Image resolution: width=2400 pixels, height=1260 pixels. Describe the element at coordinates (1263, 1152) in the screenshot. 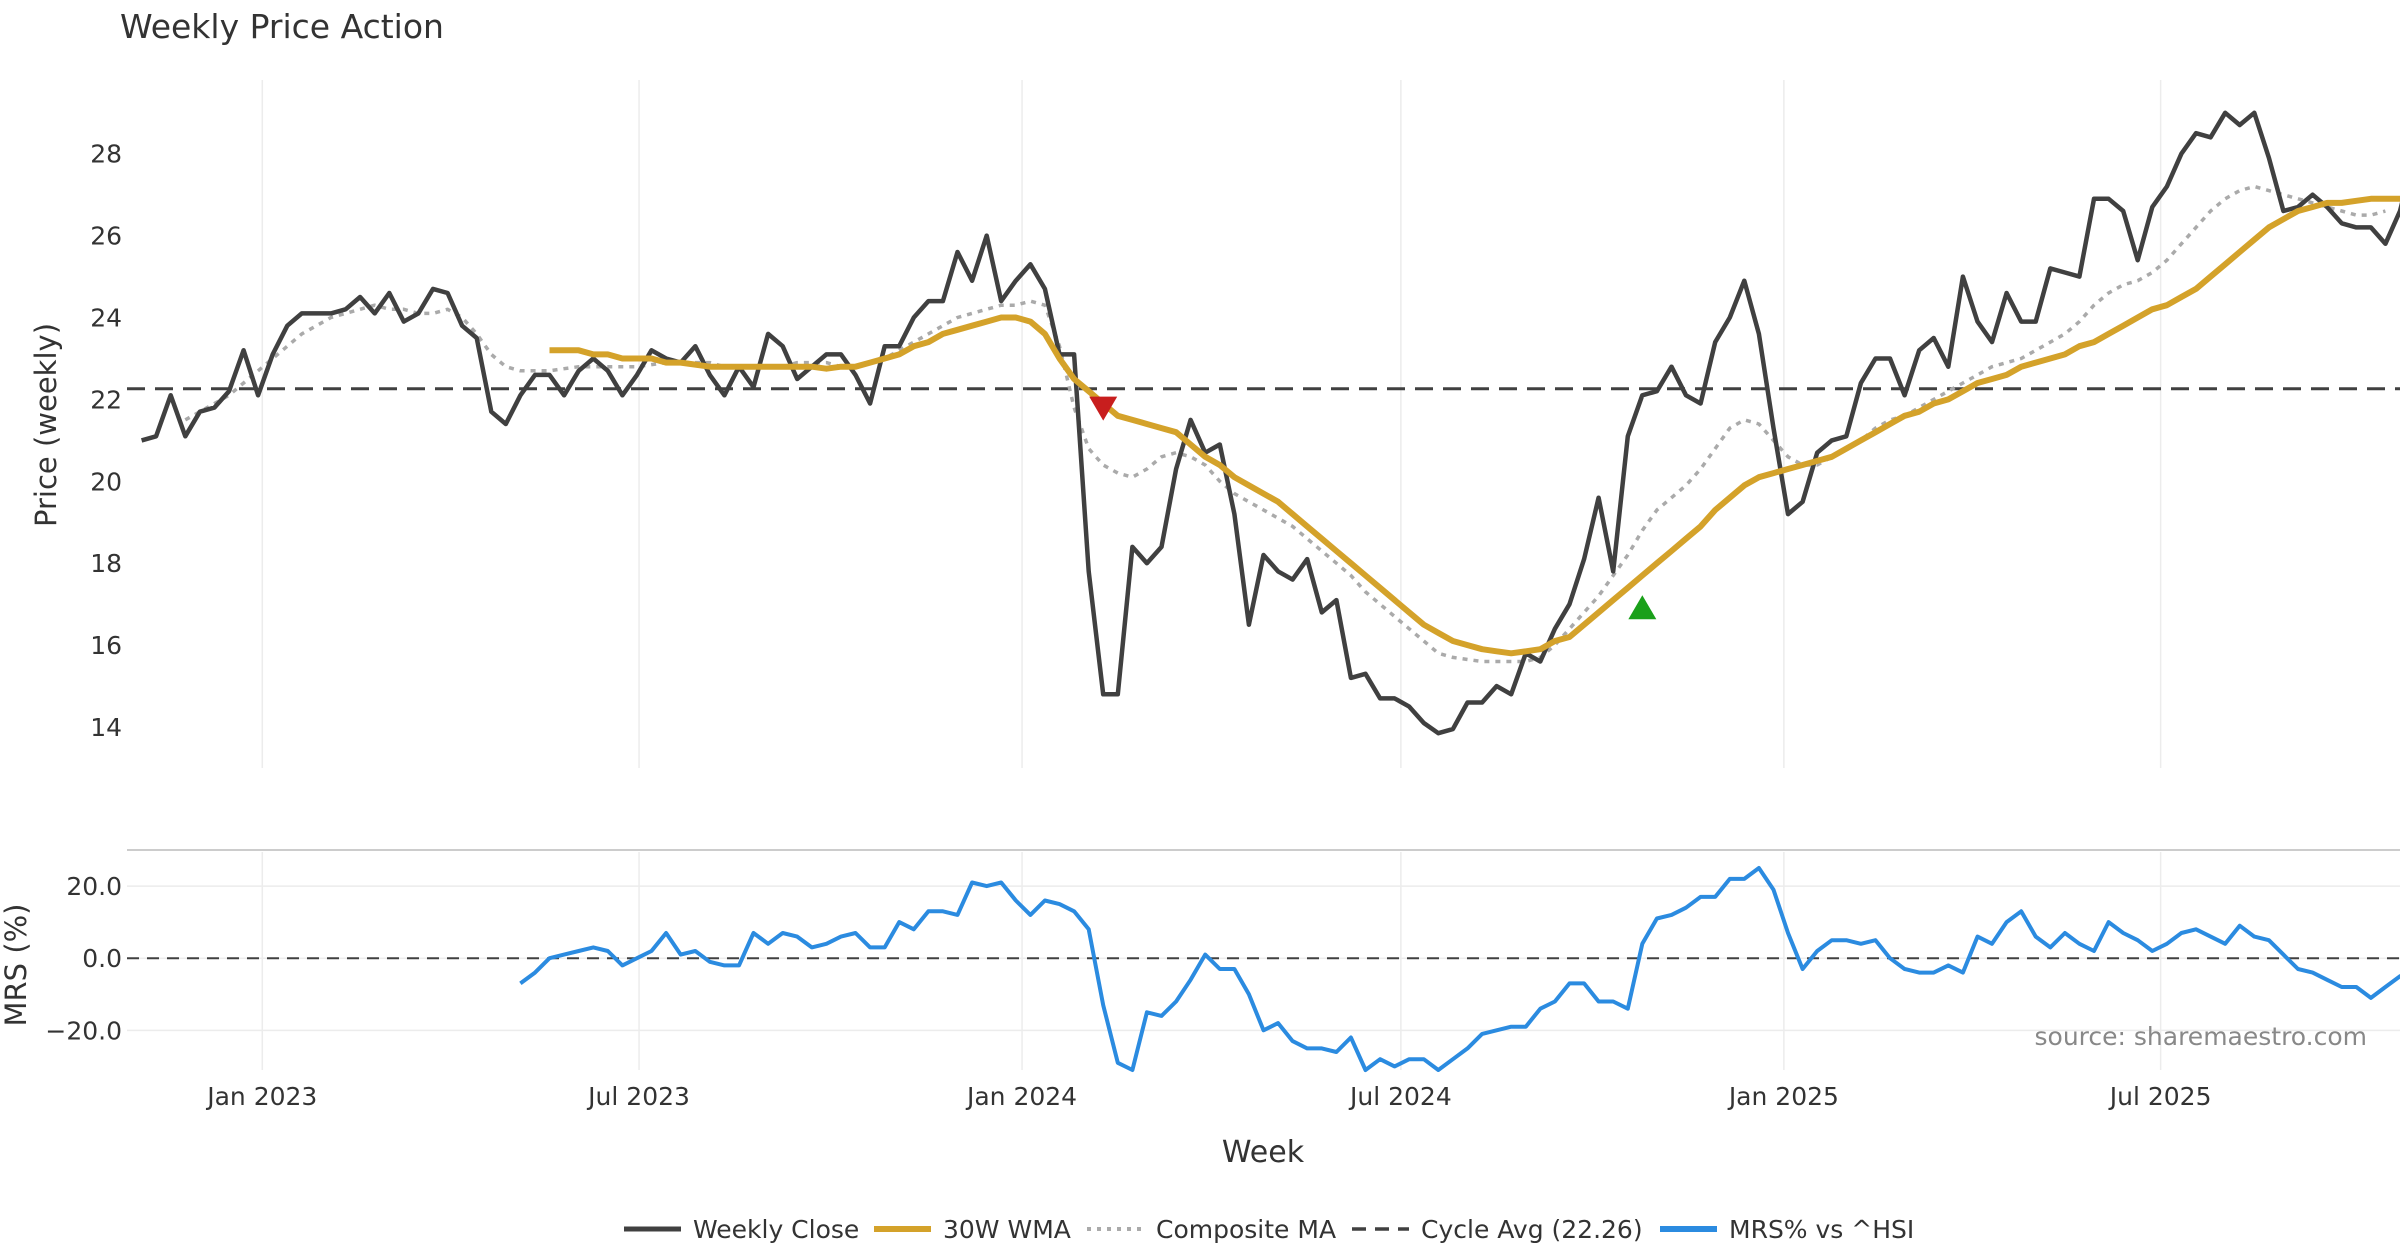

I see `x-axis-label: Week` at that location.